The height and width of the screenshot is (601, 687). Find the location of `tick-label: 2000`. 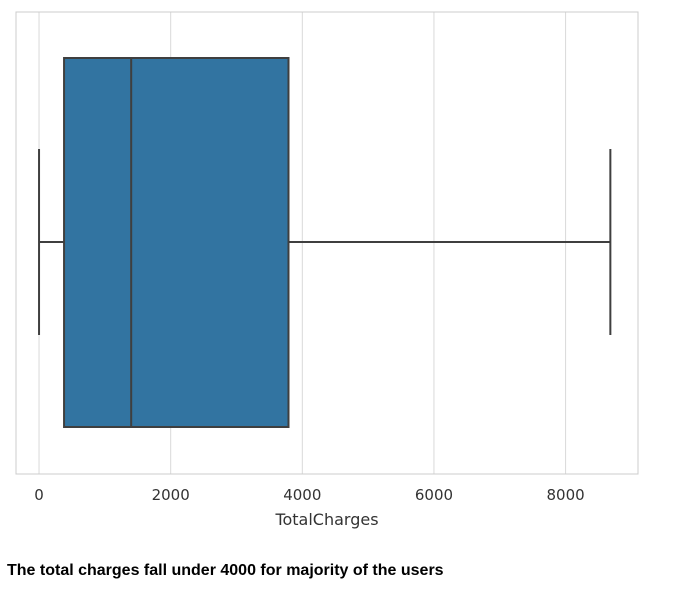

tick-label: 2000 is located at coordinates (171, 495).